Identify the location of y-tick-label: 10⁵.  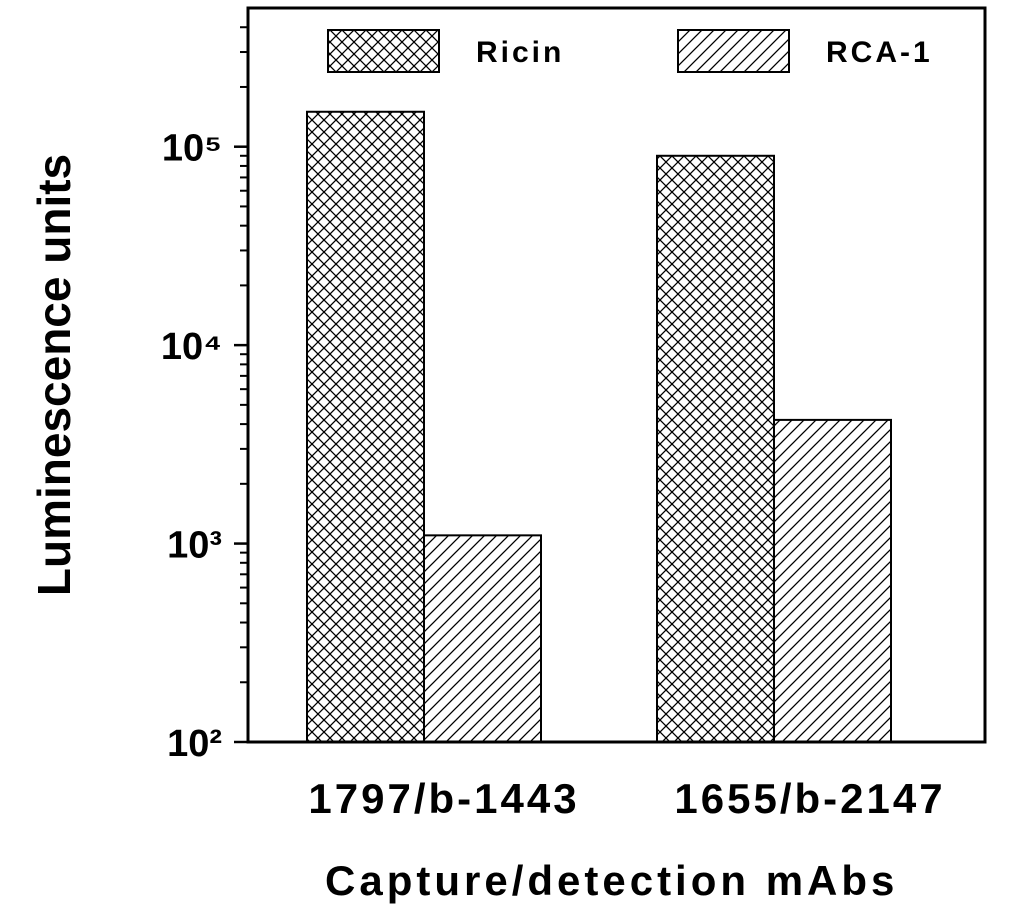
(192, 149).